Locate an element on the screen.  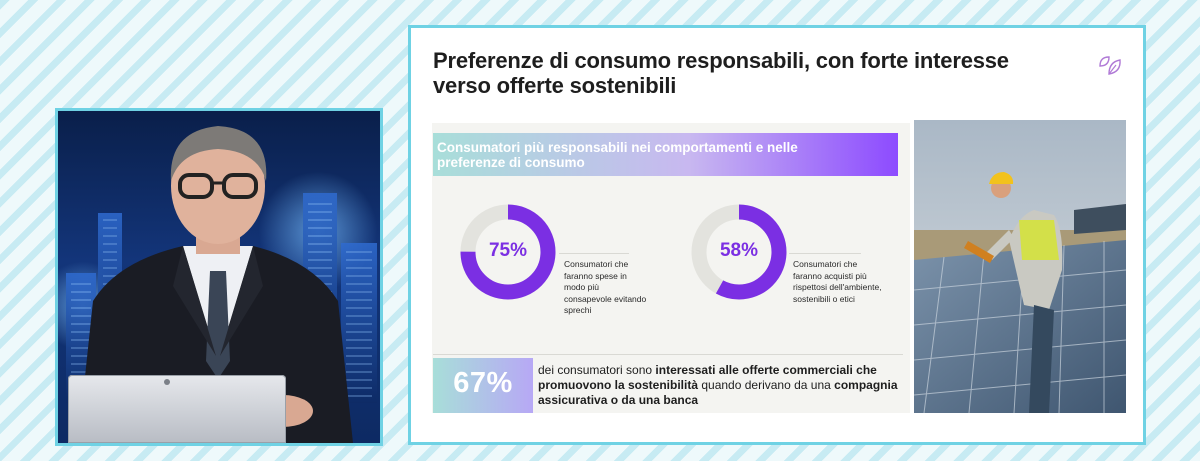
leaf-icon is located at coordinates (1110, 65).